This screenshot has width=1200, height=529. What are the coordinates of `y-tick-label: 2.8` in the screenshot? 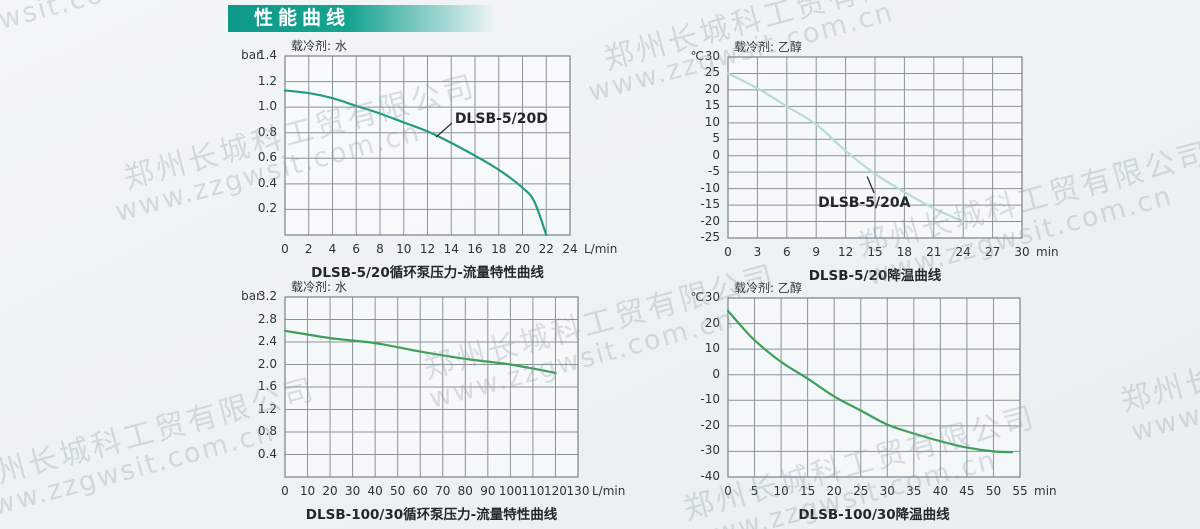 It's located at (267, 318).